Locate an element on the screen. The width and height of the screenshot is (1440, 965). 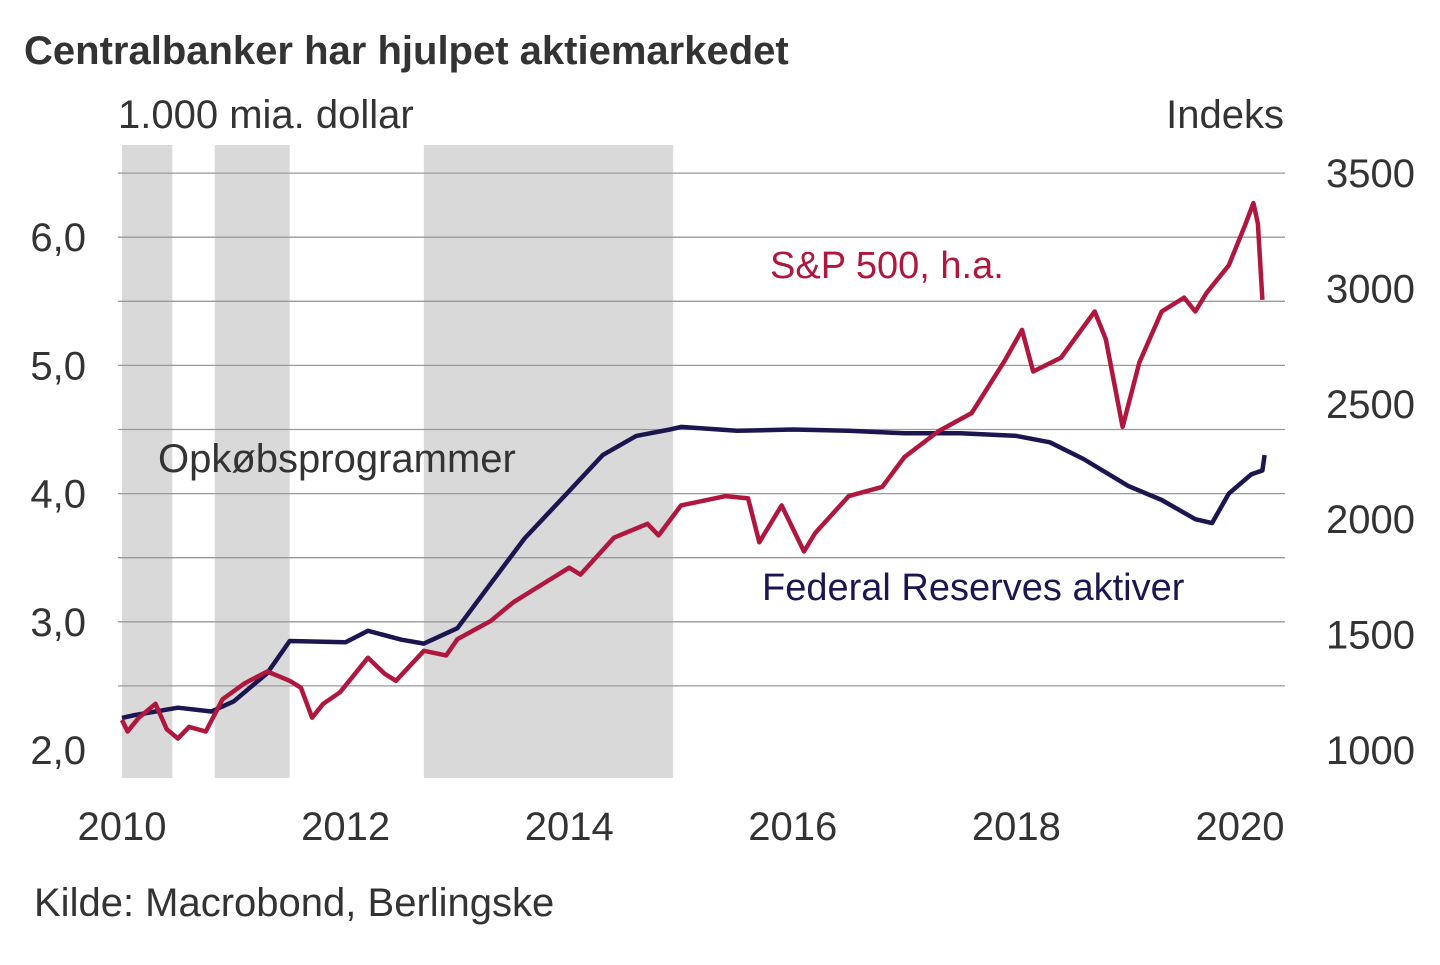
y-left-tick-label: 6,0 is located at coordinates (58, 238).